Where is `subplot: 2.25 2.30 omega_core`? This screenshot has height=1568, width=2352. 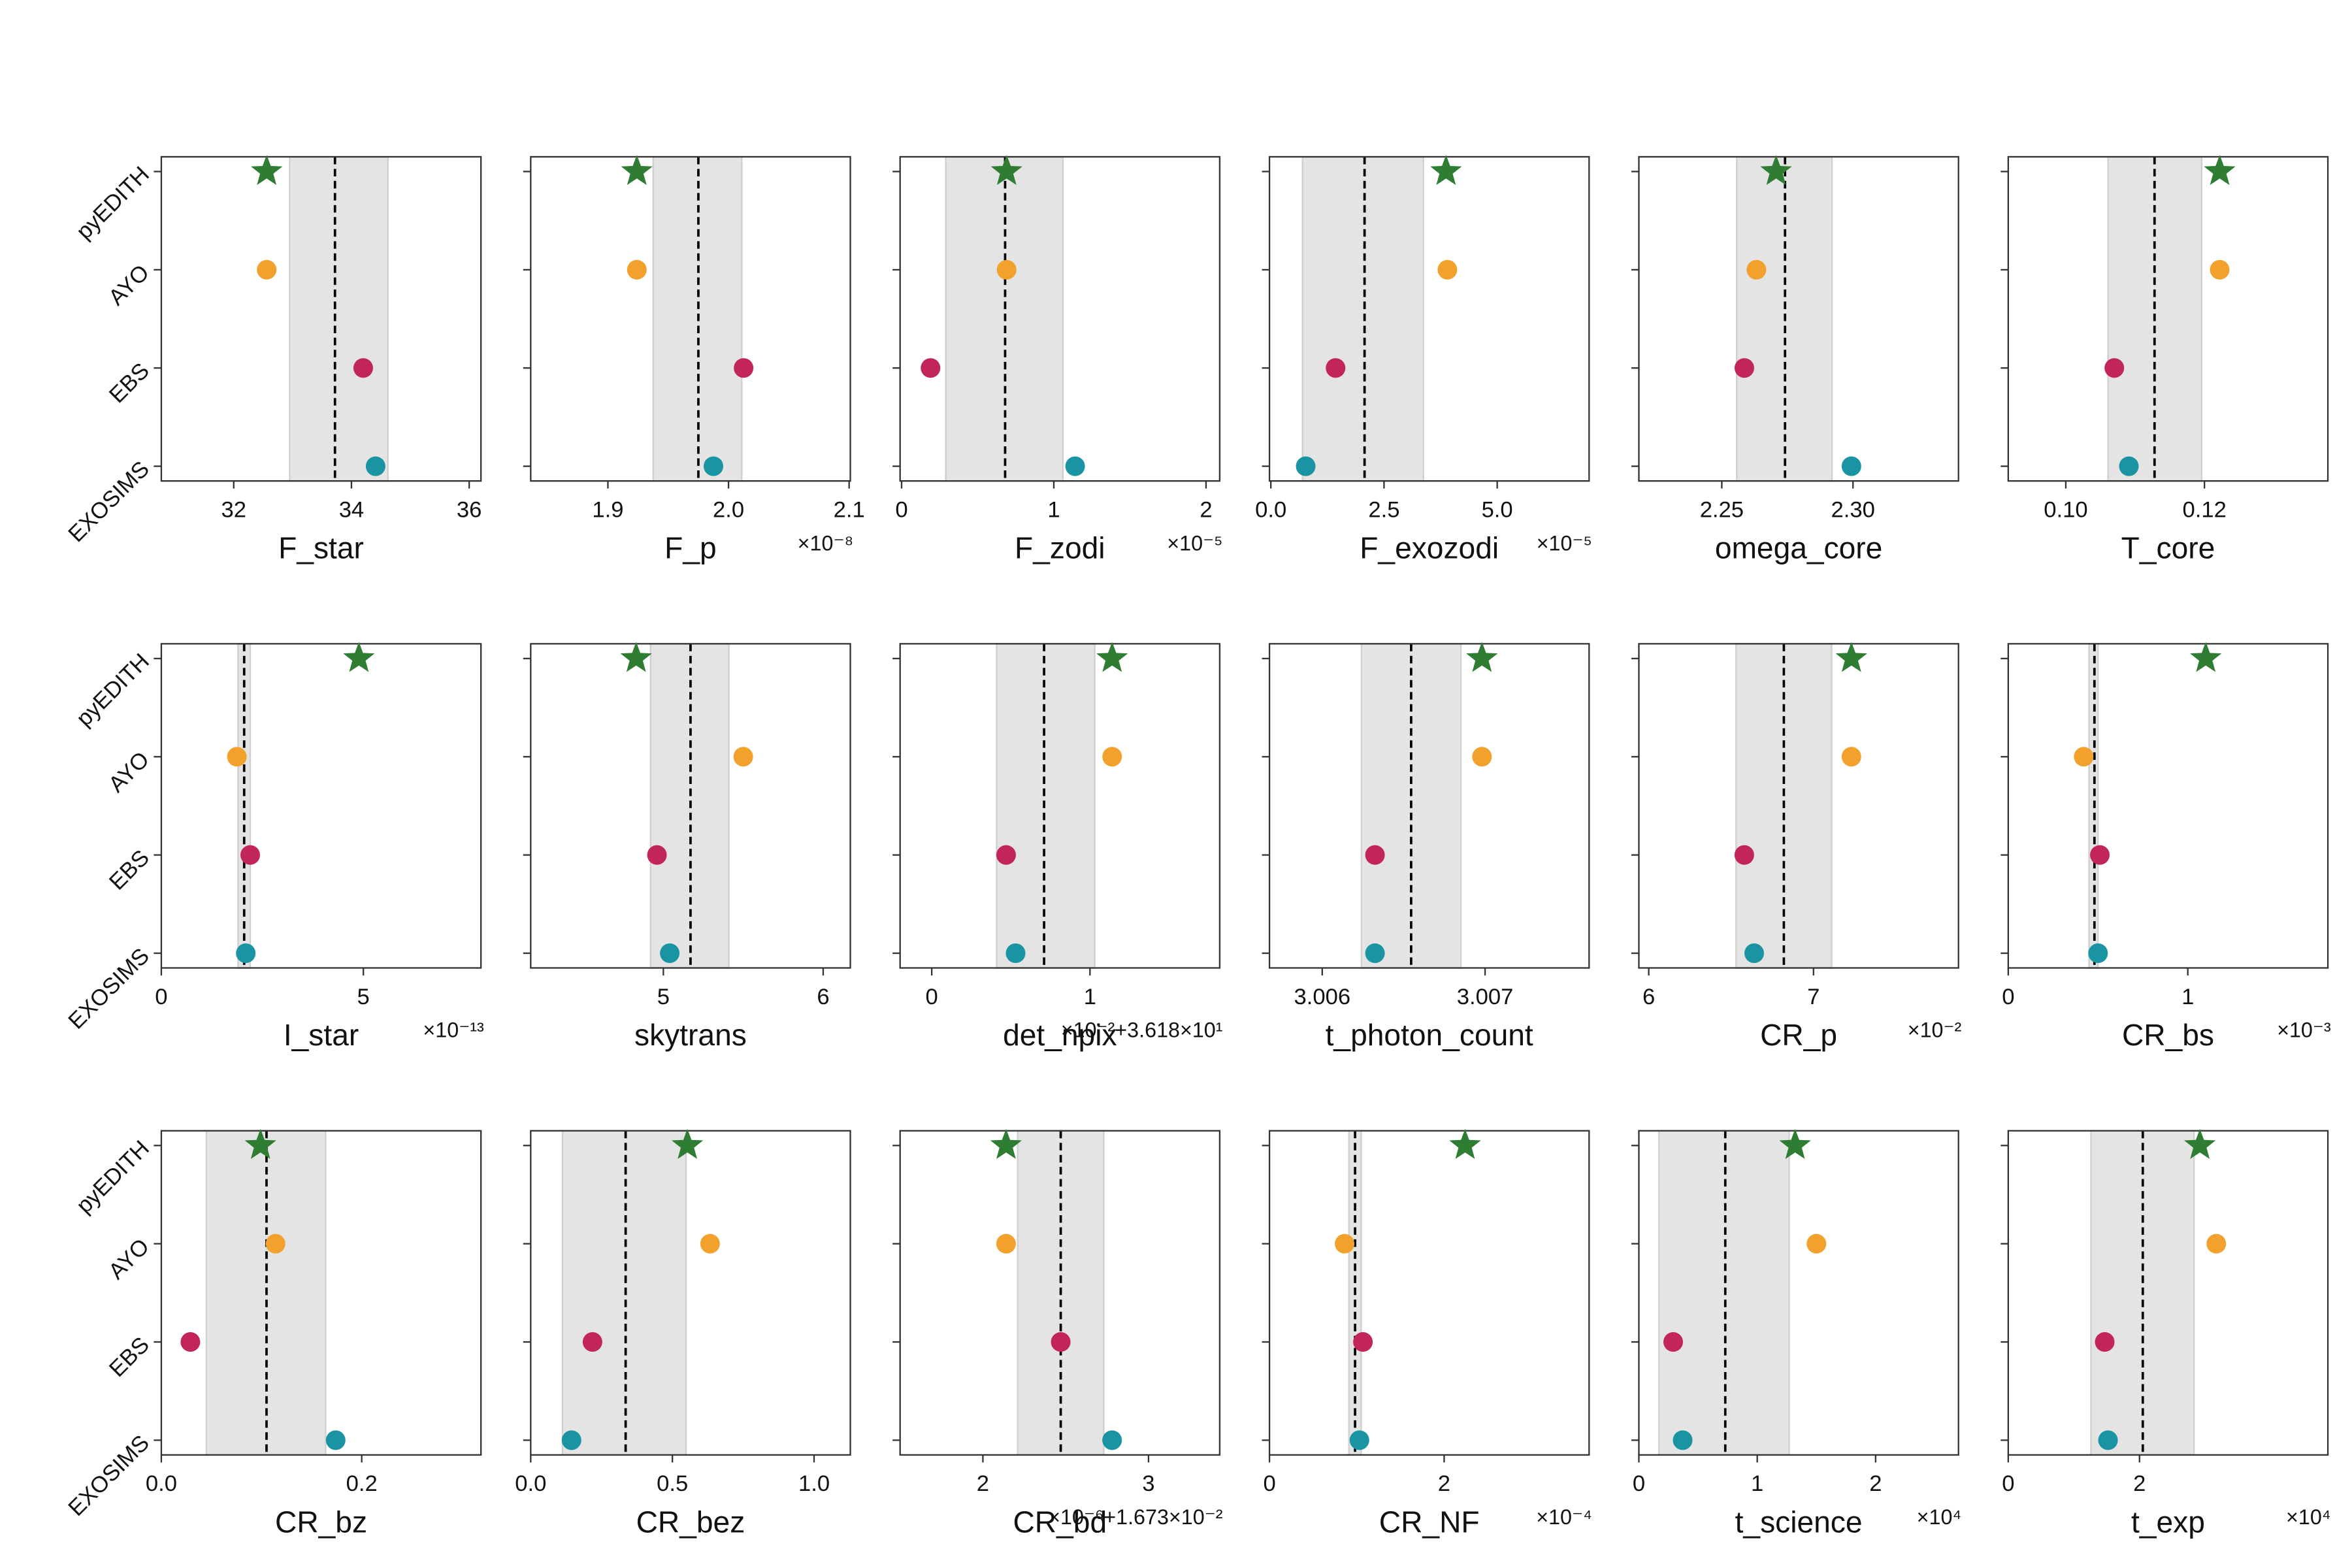 subplot: 2.25 2.30 omega_core is located at coordinates (1795, 359).